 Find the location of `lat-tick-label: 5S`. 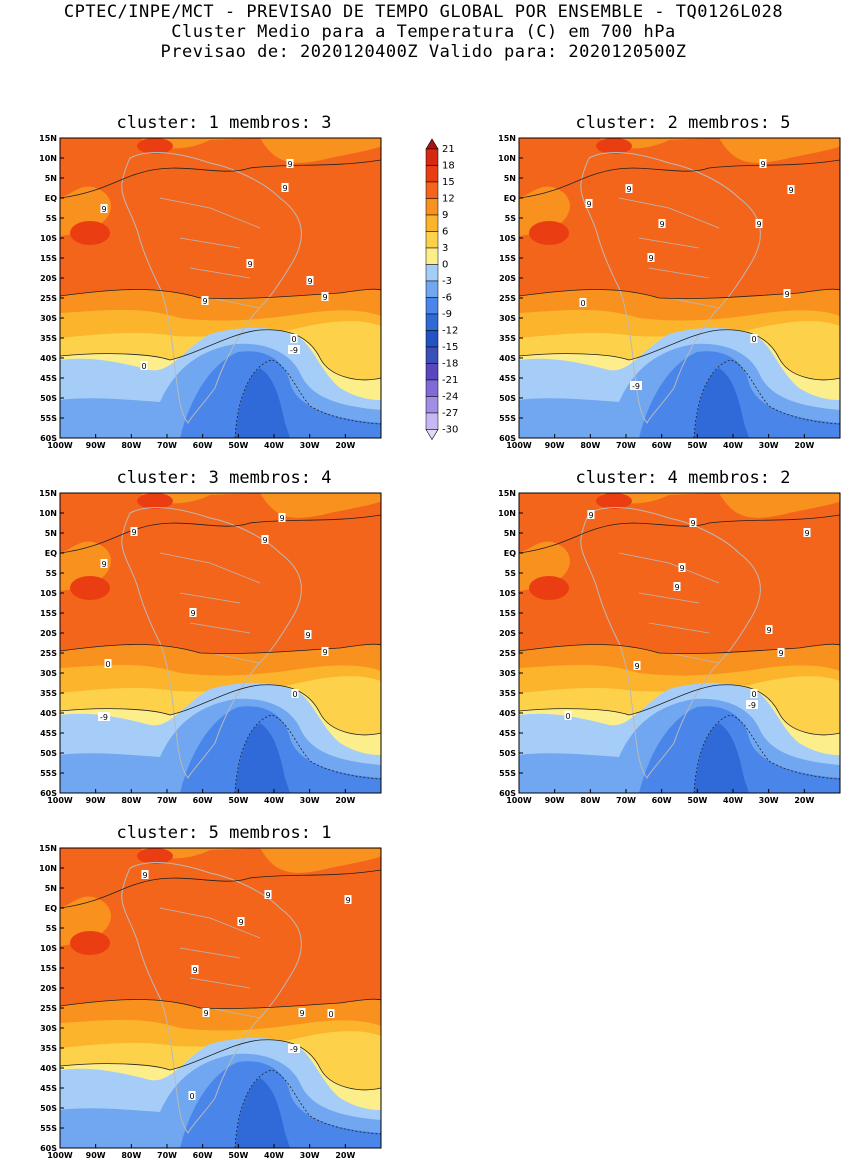

lat-tick-label: 5S is located at coordinates (52, 573).